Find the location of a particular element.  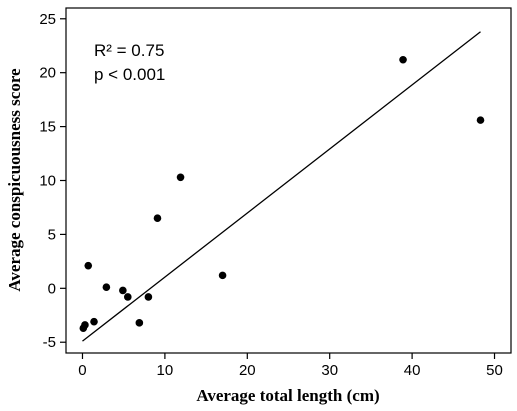

y-tick-label: 25 is located at coordinates (47, 19).